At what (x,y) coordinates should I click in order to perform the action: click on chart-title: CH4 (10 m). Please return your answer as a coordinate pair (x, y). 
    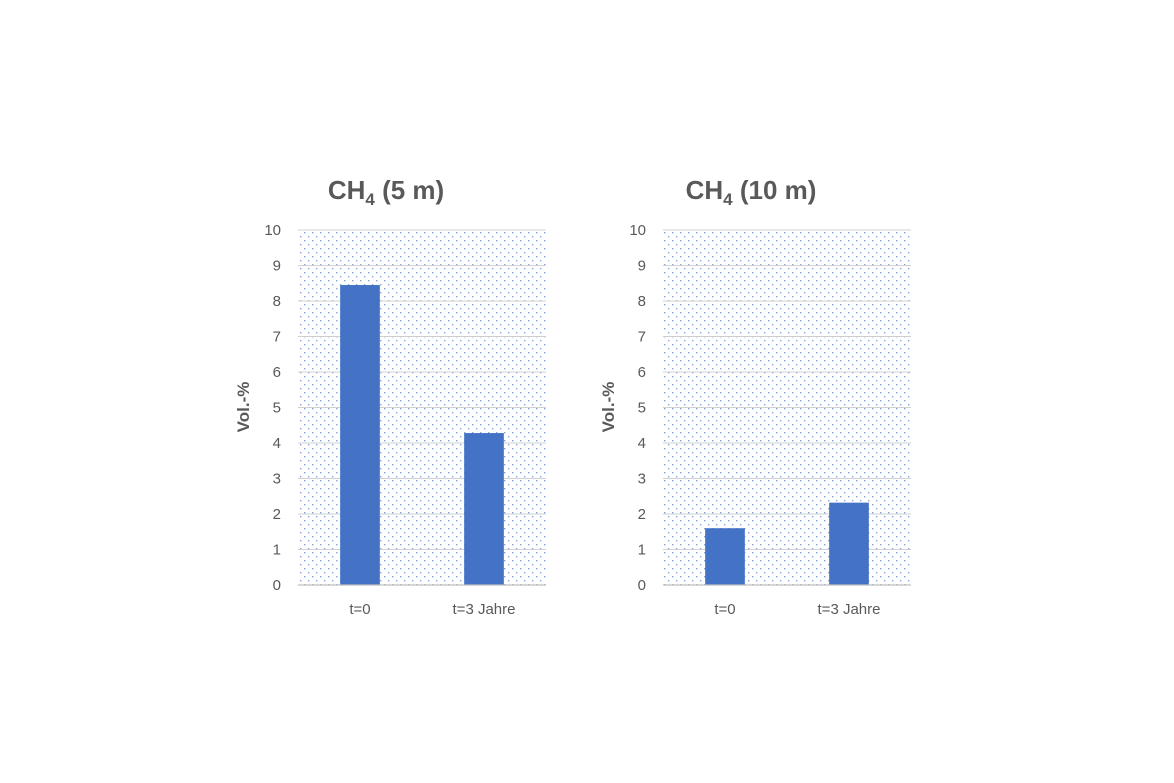
    Looking at the image, I should click on (751, 192).